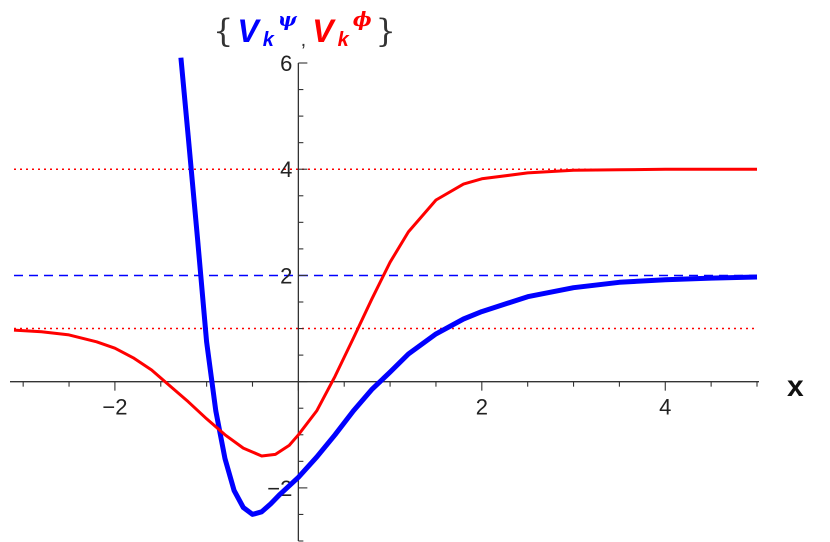 This screenshot has width=830, height=542. What do you see at coordinates (795, 386) in the screenshot?
I see `x-axis-title: x` at bounding box center [795, 386].